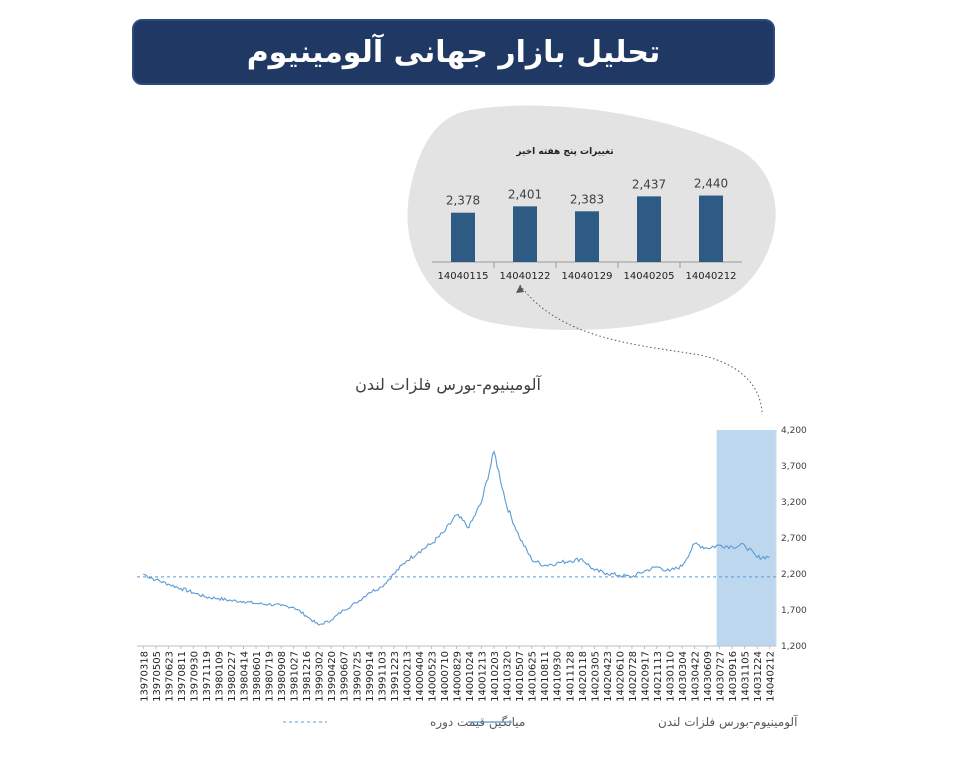  Describe the element at coordinates (645, 676) in the screenshot. I see `x-tick-label: 14020917` at that location.